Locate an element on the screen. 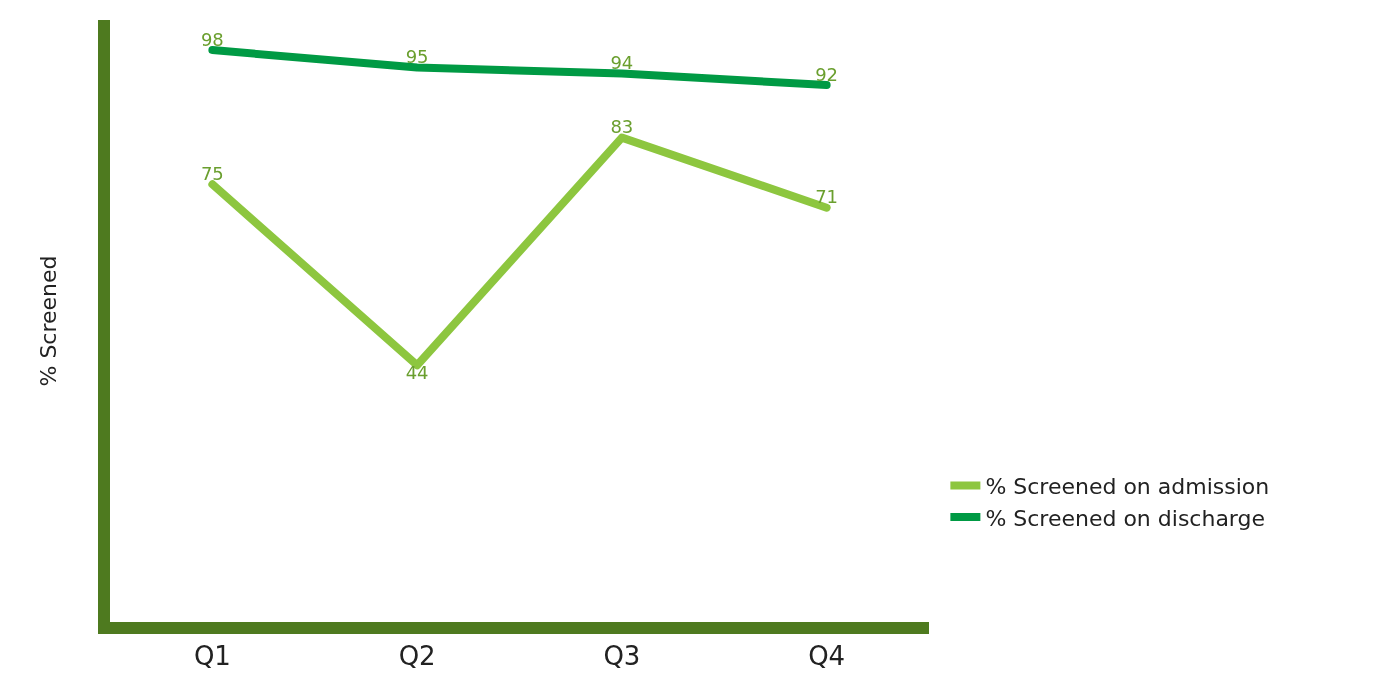 This screenshot has height=682, width=1389. x-tick-label: Q2 is located at coordinates (417, 656).